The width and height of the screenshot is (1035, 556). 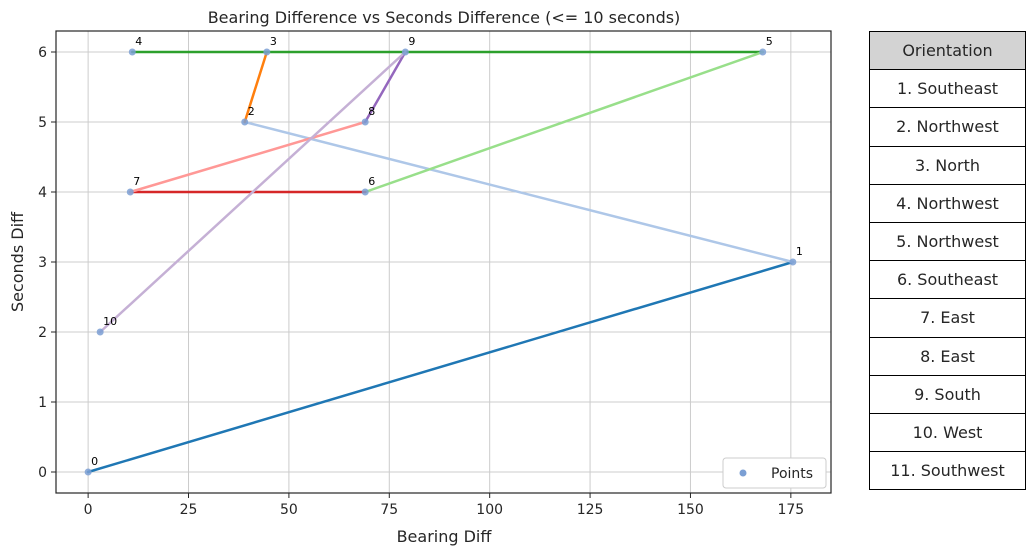 I want to click on x-tick-label: 0, so click(x=88, y=510).